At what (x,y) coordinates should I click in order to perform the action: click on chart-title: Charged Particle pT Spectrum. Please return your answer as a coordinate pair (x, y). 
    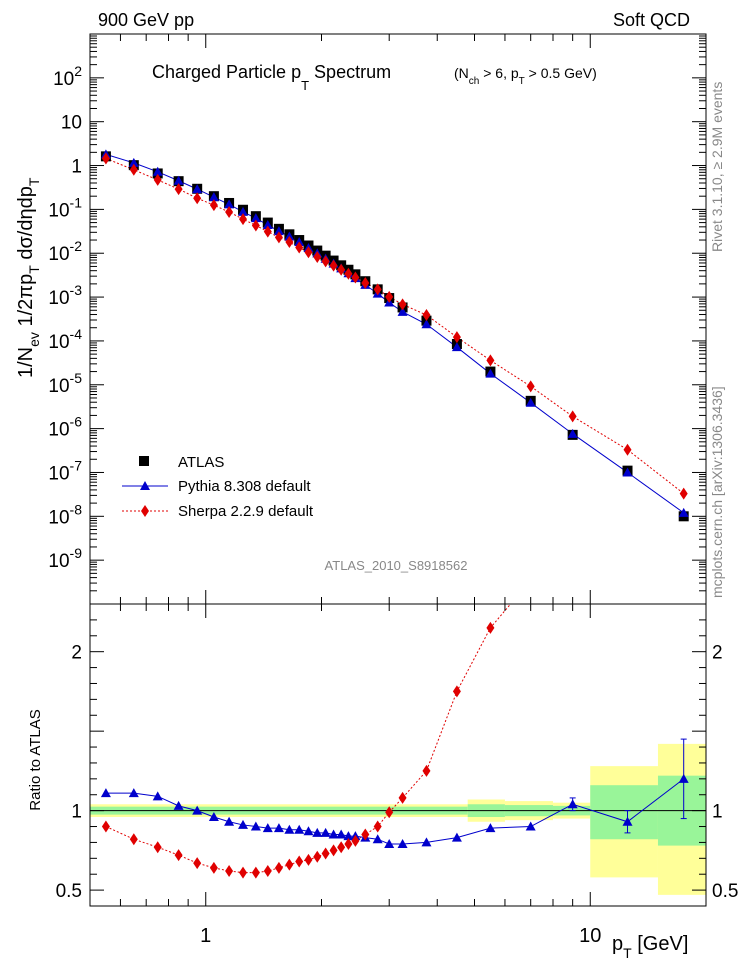
    Looking at the image, I should click on (271, 77).